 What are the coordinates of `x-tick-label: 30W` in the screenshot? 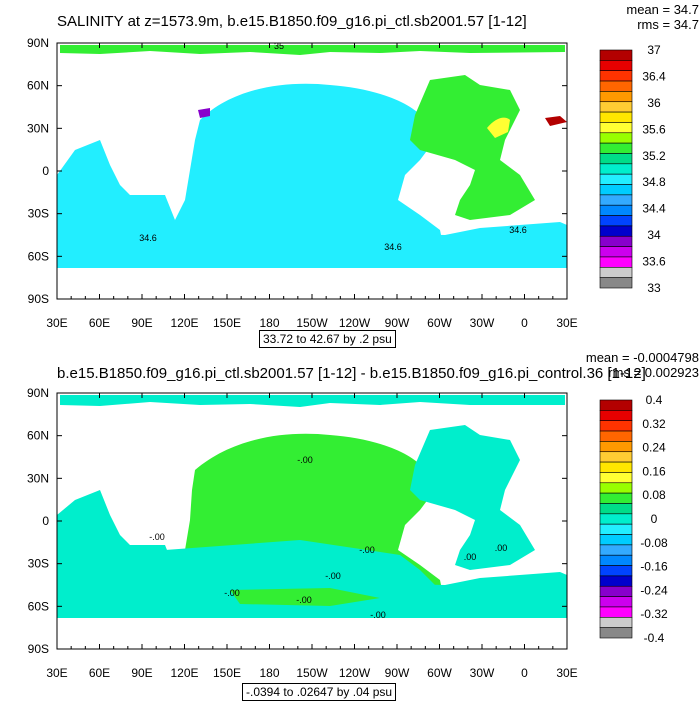 It's located at (482, 323).